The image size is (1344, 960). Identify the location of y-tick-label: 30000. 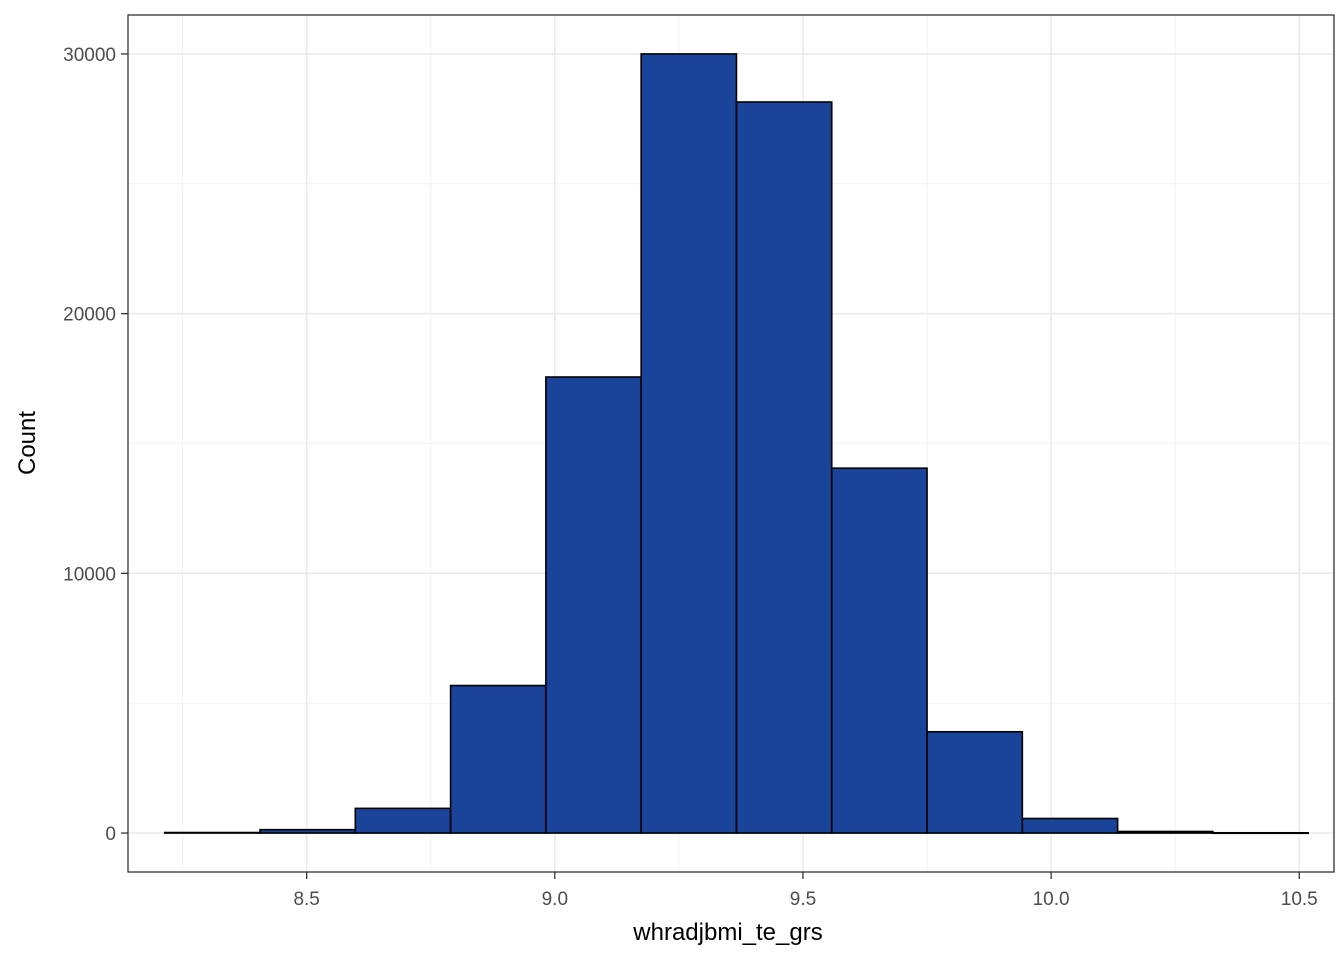
(89, 55).